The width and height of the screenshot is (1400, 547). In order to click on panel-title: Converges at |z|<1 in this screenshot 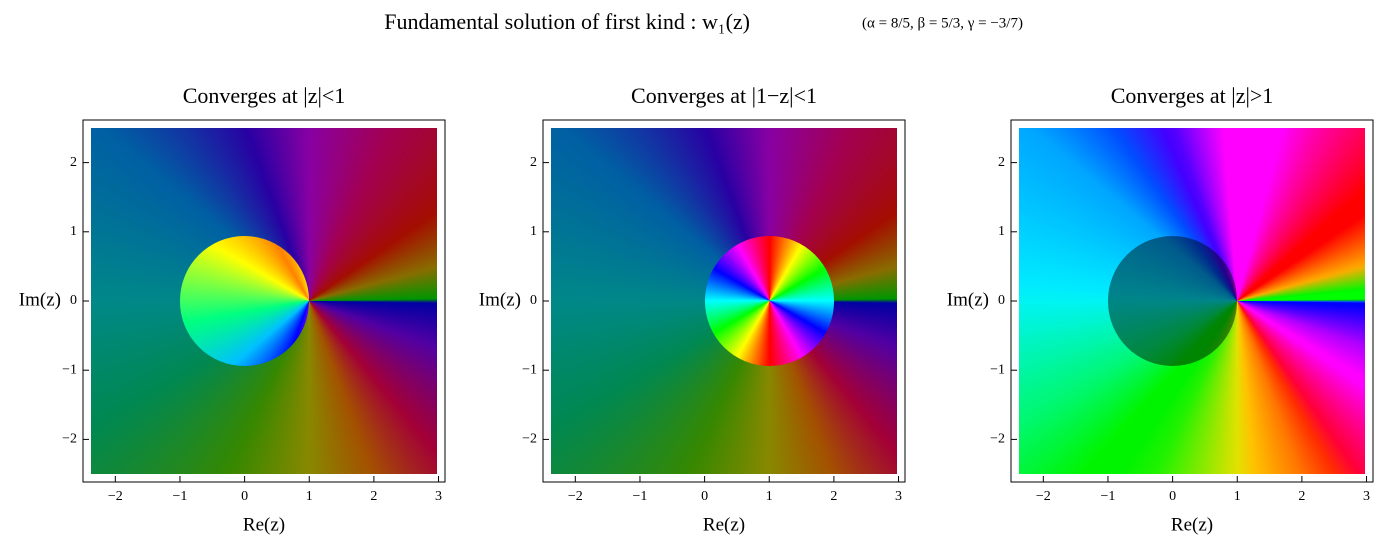, I will do `click(264, 95)`.